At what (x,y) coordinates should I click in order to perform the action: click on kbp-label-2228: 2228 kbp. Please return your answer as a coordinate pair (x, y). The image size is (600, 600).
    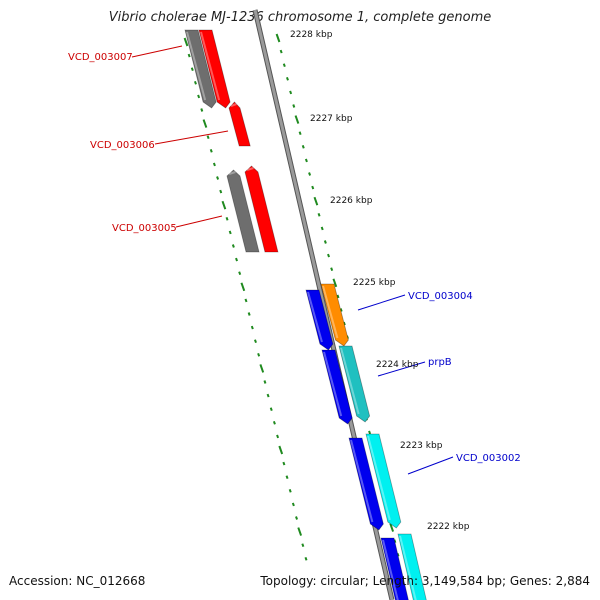
    Looking at the image, I should click on (311, 35).